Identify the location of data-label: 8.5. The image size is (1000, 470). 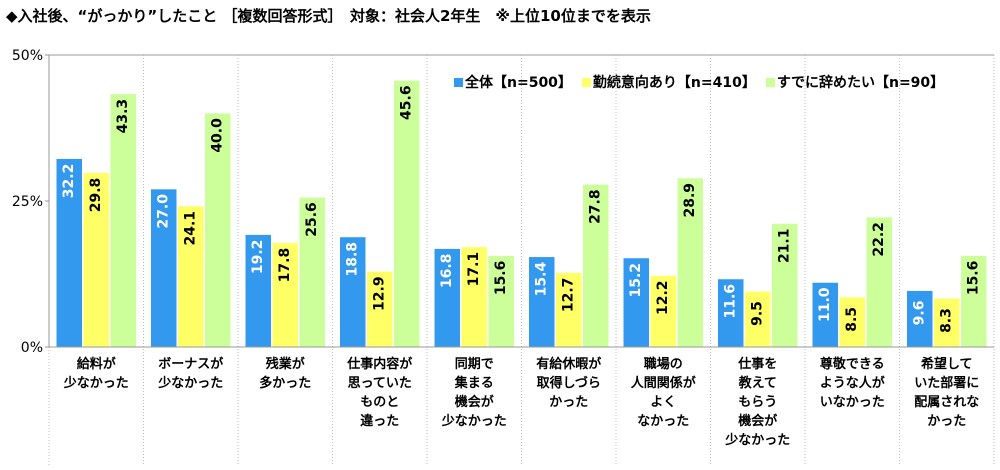
(852, 319).